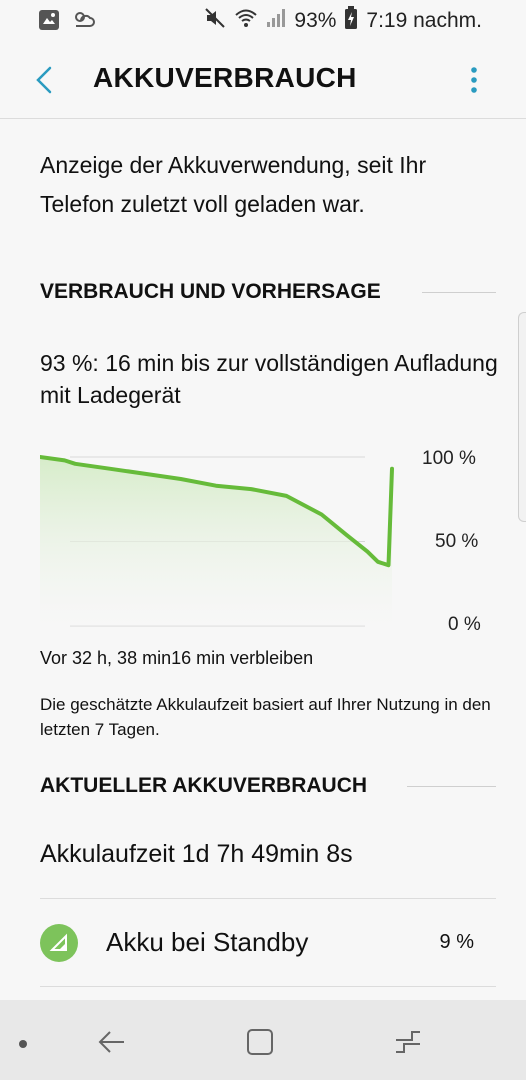 The height and width of the screenshot is (1080, 526). I want to click on more-vert-icon, so click(474, 80).